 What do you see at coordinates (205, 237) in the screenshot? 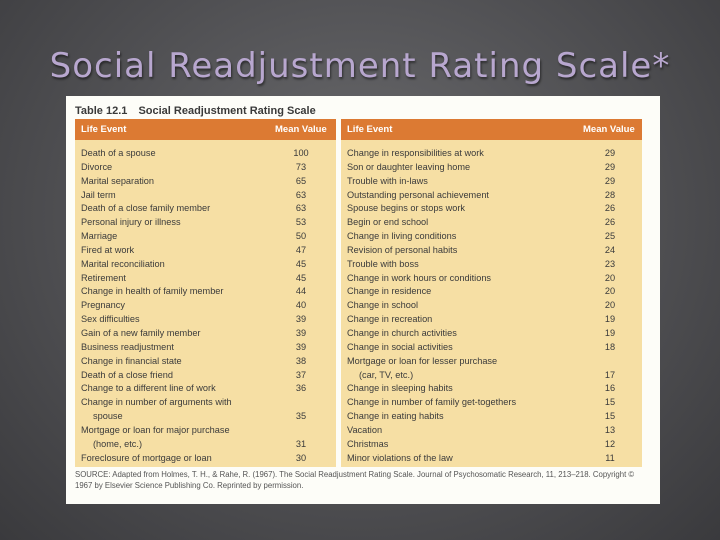
I see `table-row: Marriage 50` at bounding box center [205, 237].